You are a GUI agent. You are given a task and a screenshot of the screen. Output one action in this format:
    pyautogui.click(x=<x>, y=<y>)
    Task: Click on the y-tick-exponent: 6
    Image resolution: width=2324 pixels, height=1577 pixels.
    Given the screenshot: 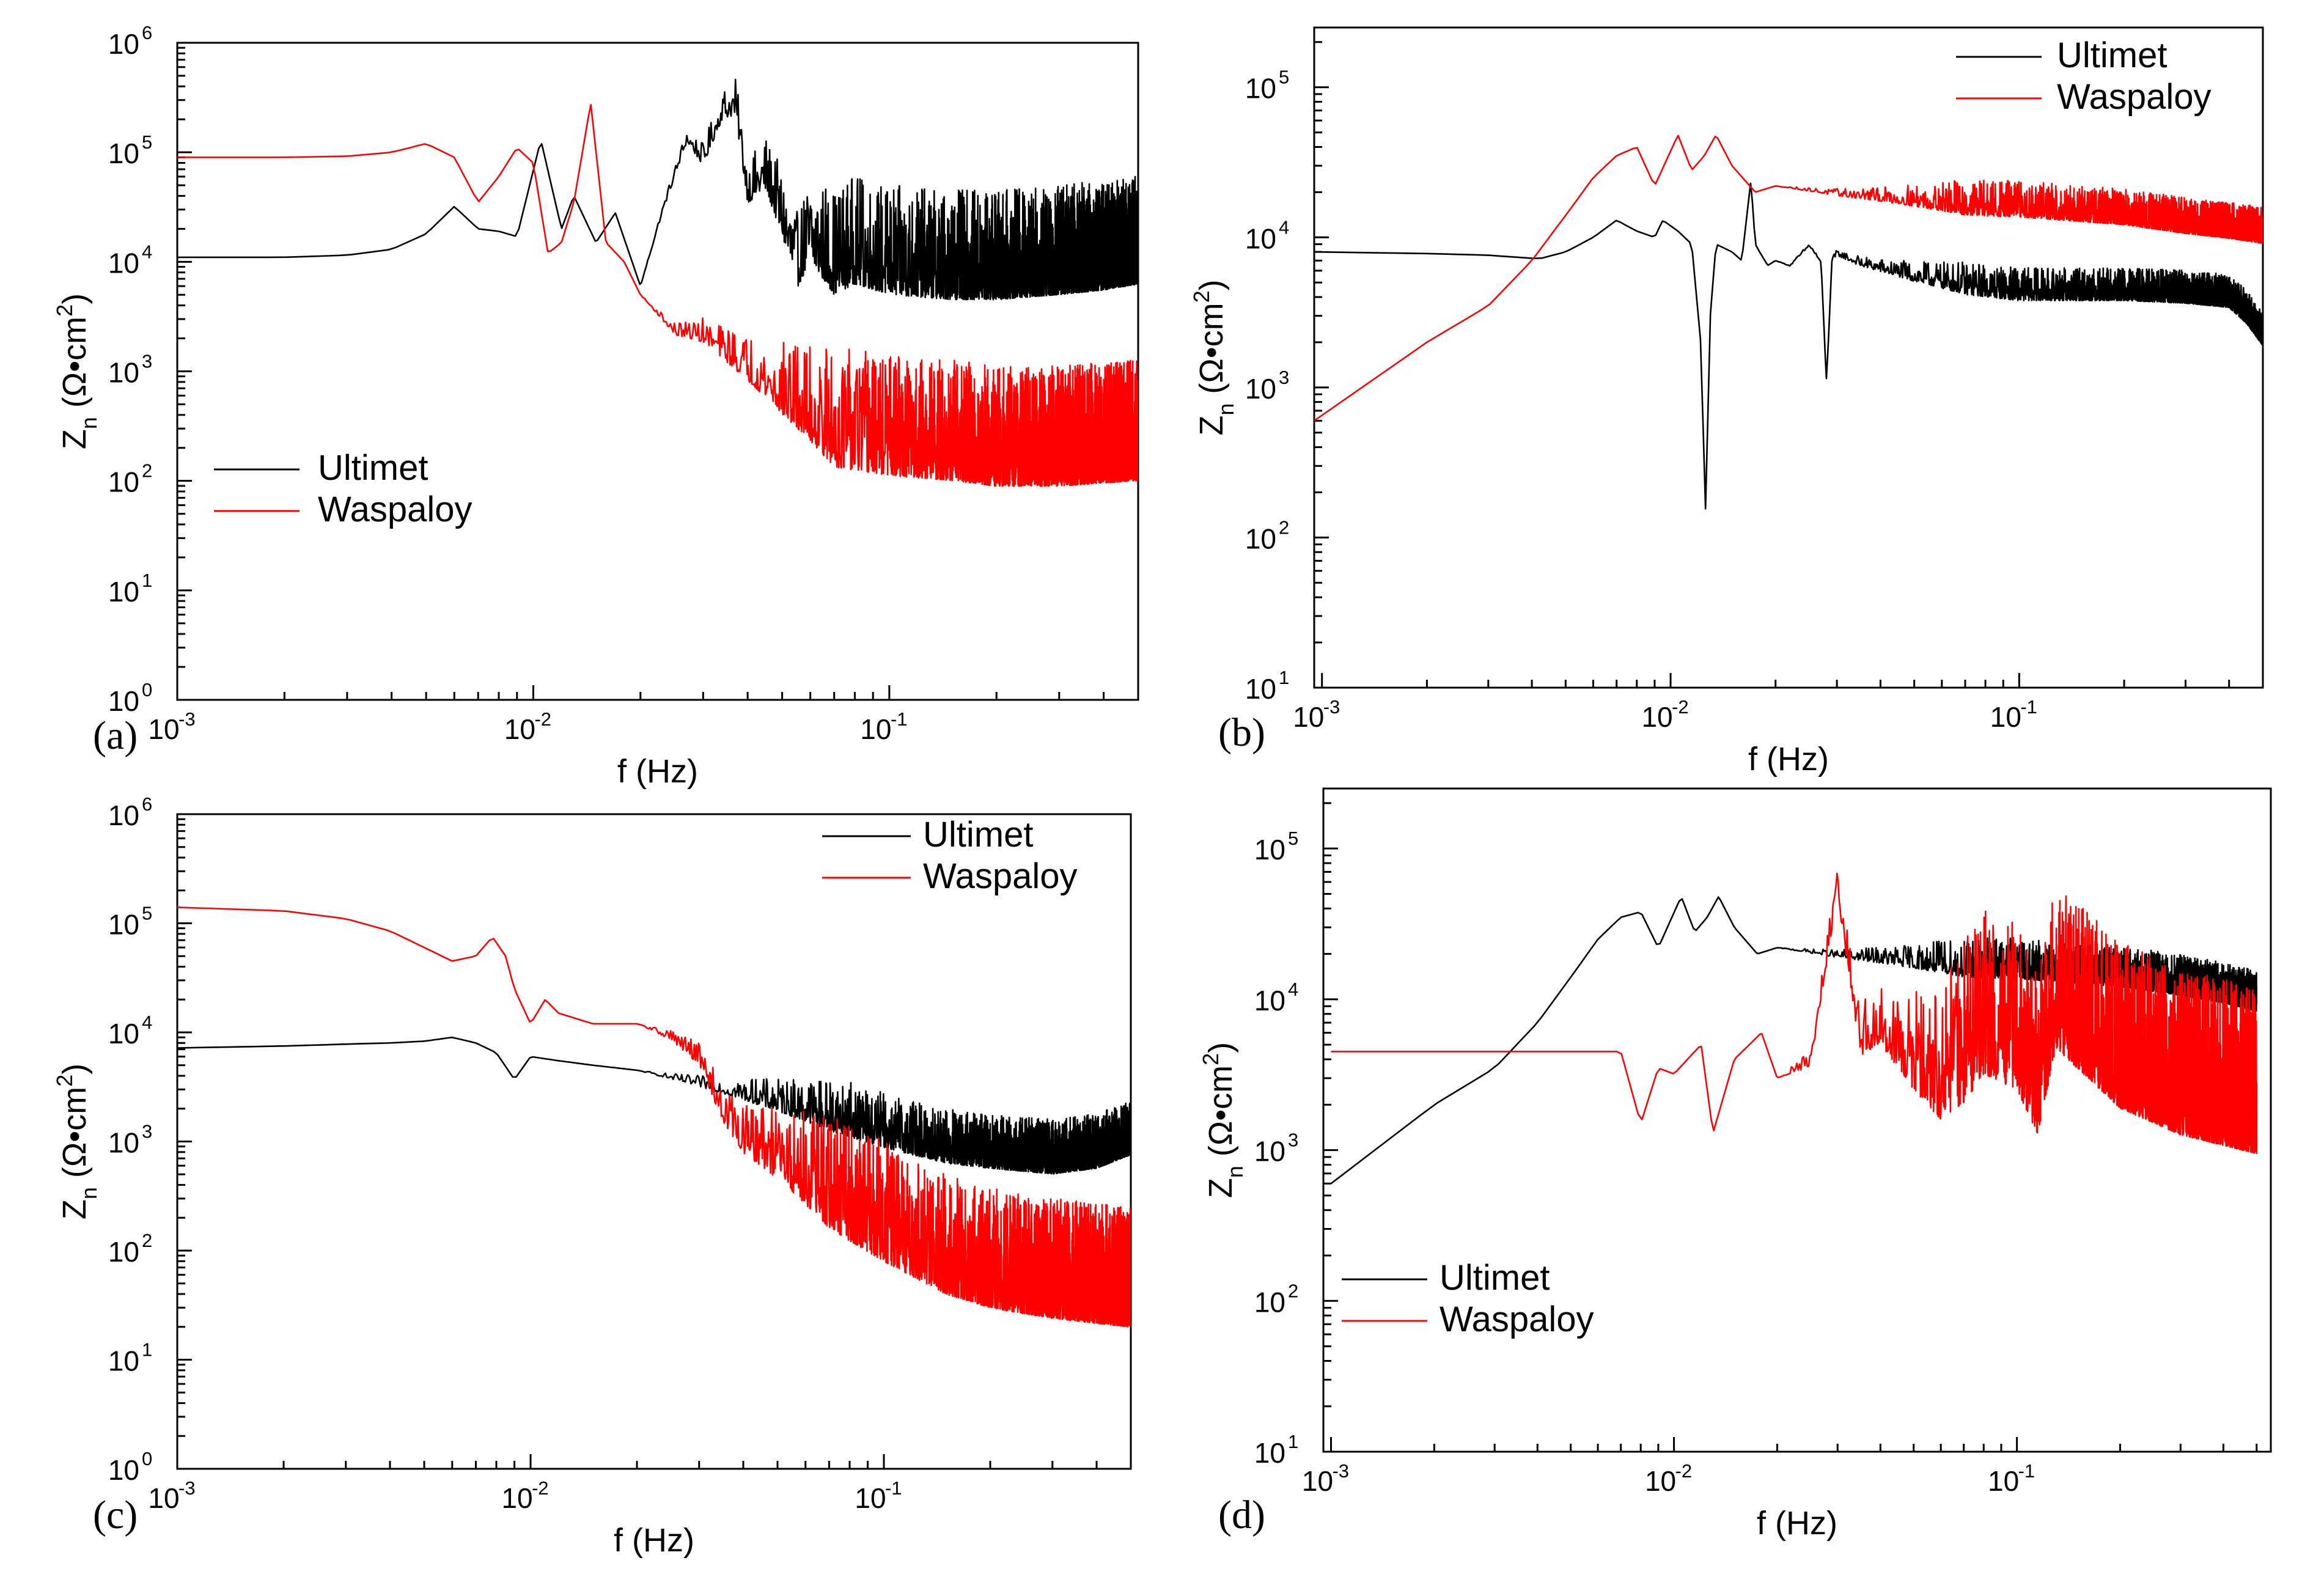 What is the action you would take?
    pyautogui.click(x=147, y=804)
    